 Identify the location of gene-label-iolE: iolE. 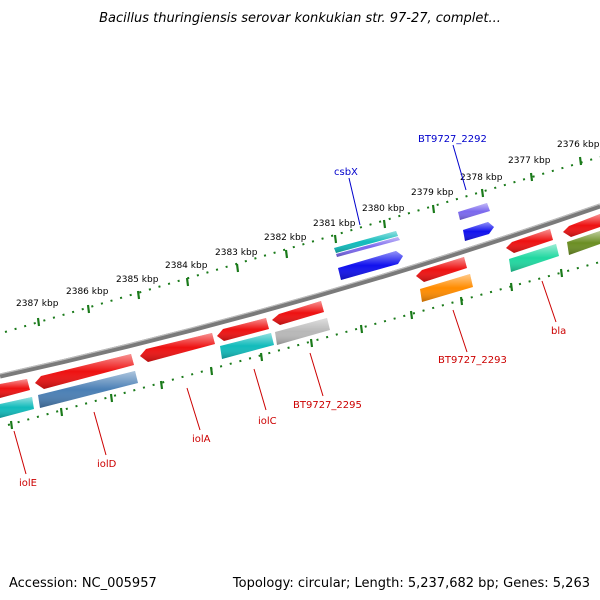
(28, 483).